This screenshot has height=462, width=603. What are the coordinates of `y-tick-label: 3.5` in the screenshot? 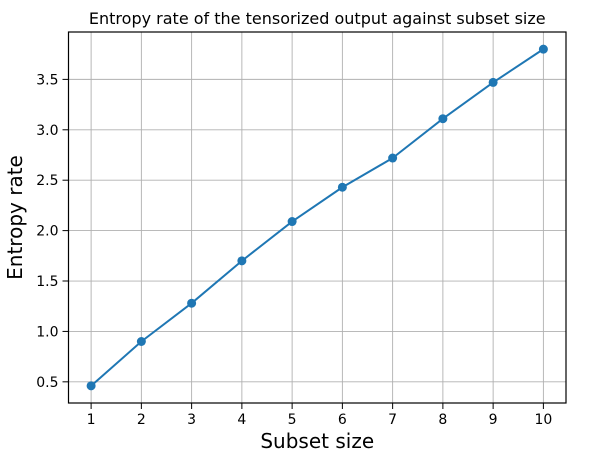 It's located at (47, 80).